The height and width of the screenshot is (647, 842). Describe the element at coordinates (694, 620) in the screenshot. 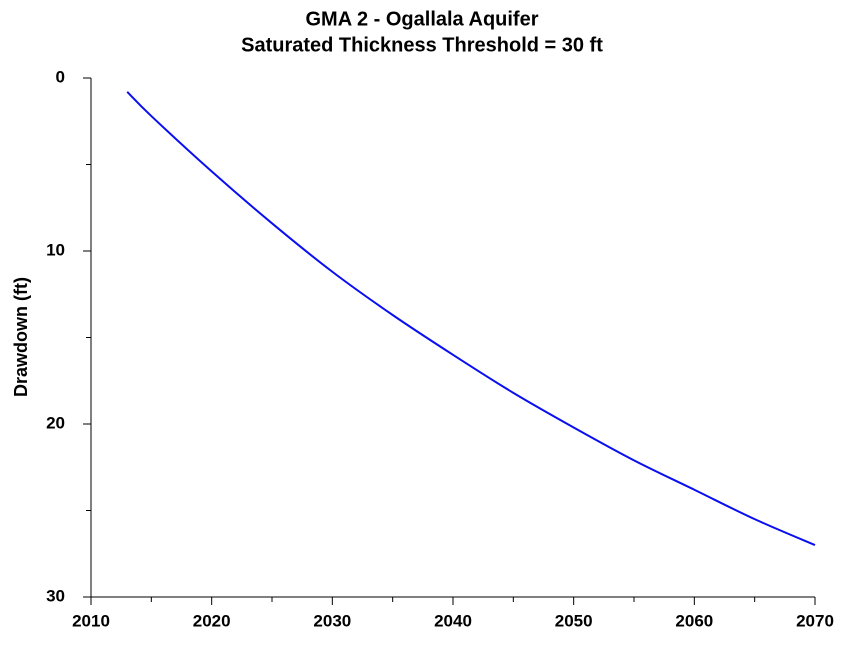

I see `x-tick-label: 2060` at that location.